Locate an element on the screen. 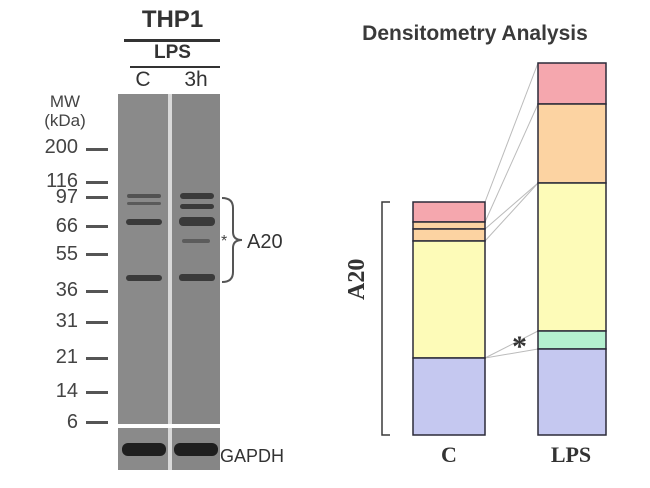 This screenshot has height=488, width=650. band-control-mid is located at coordinates (144, 203).